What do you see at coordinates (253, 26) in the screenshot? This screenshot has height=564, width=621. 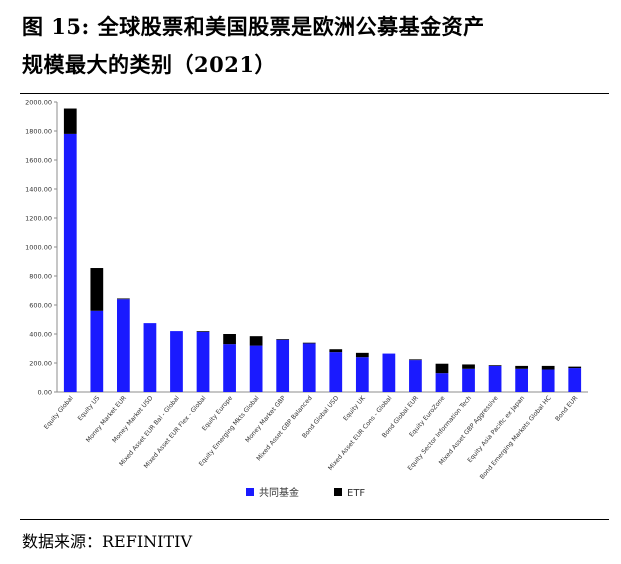 I see `figure-title-line-1: 图 15: 全球股票和美国股票是欧洲公募基金资产` at bounding box center [253, 26].